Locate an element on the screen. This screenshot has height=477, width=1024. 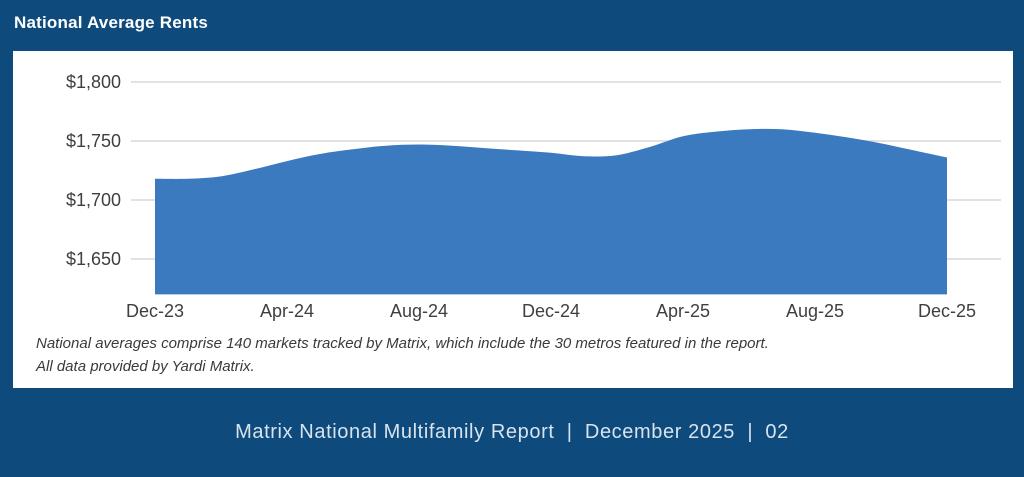
x-axis-tick-label: Apr-25 is located at coordinates (683, 311).